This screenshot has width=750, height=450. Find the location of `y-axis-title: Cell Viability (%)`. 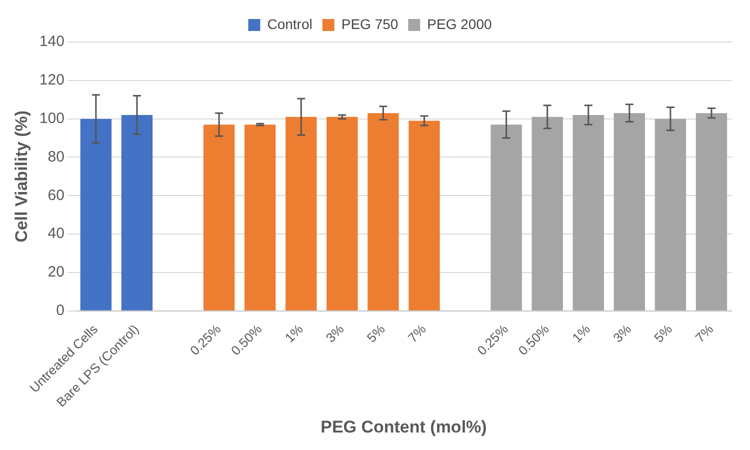

y-axis-title: Cell Viability (%) is located at coordinates (21, 176).